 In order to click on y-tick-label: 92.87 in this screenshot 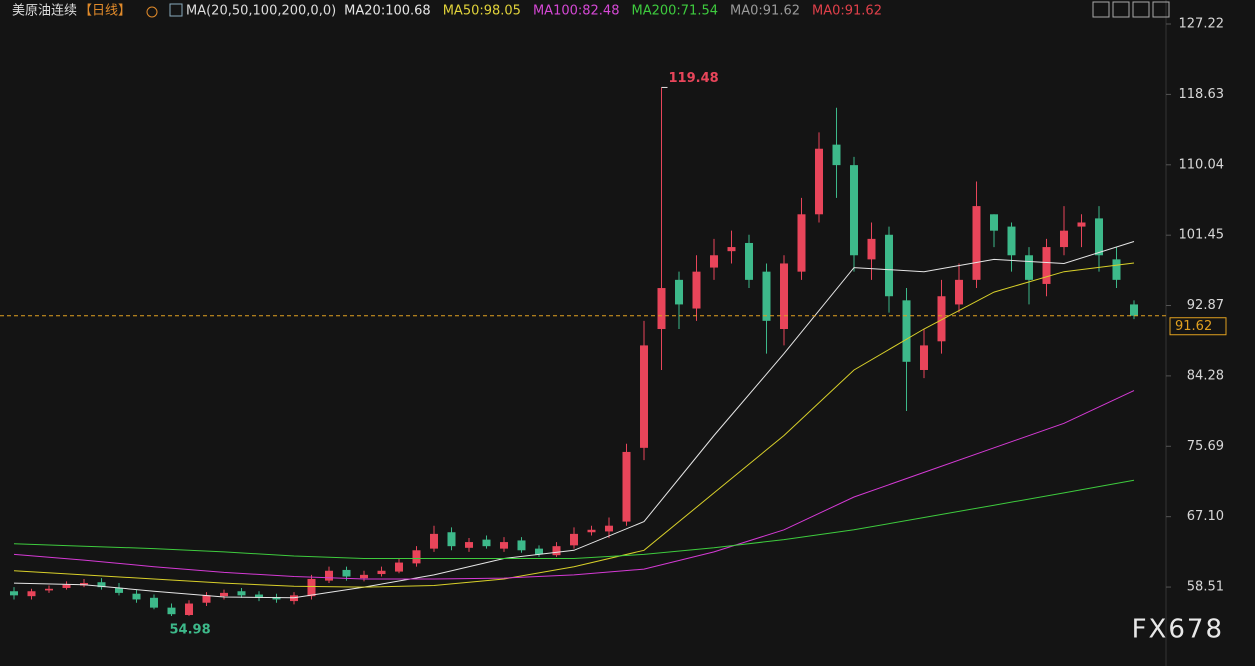, I will do `click(1205, 305)`.